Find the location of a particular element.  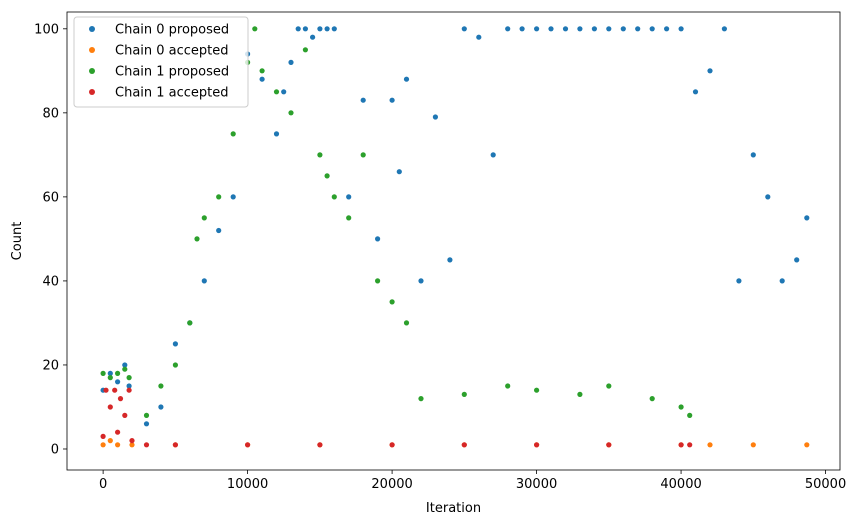

x-tick-label: 20000 is located at coordinates (391, 484).